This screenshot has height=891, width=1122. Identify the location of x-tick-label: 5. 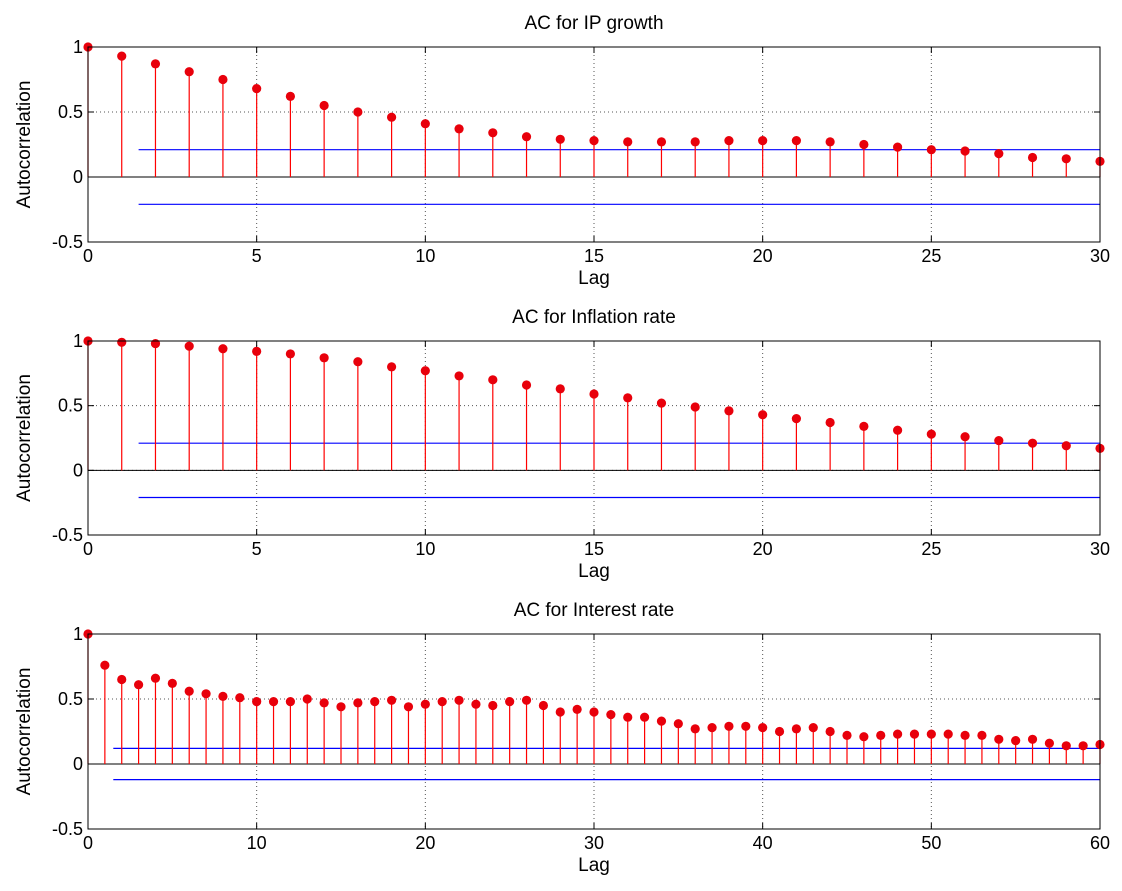
(257, 549).